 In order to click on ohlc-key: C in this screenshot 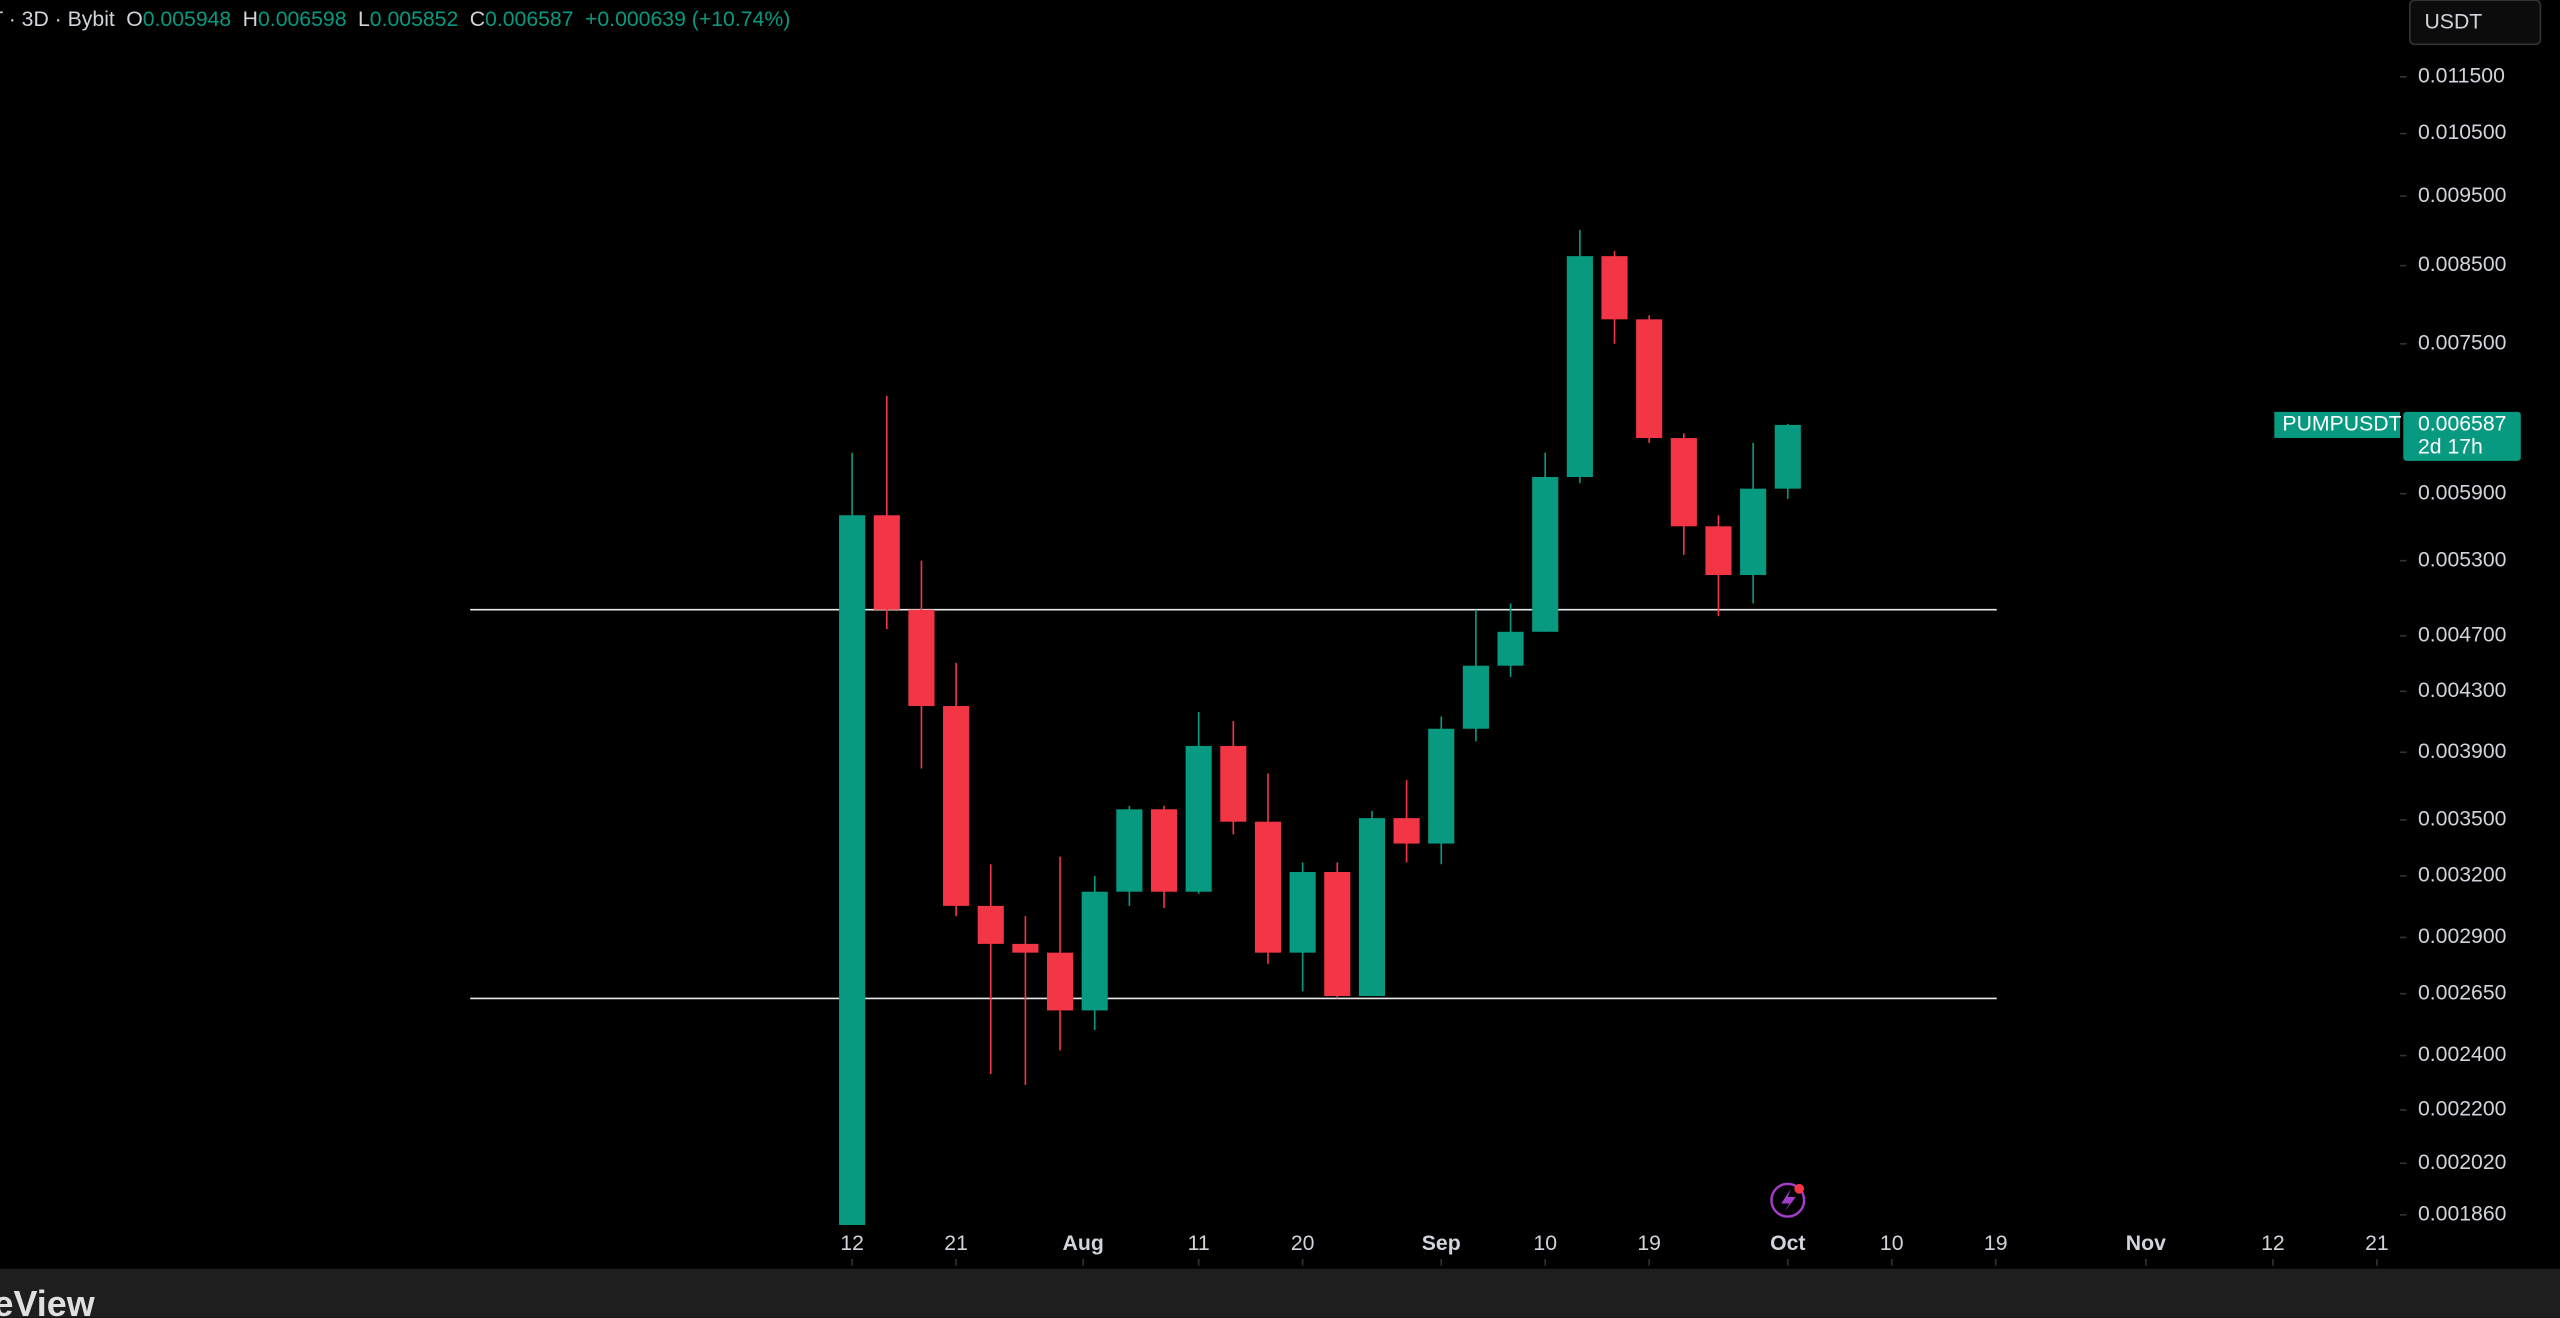, I will do `click(477, 18)`.